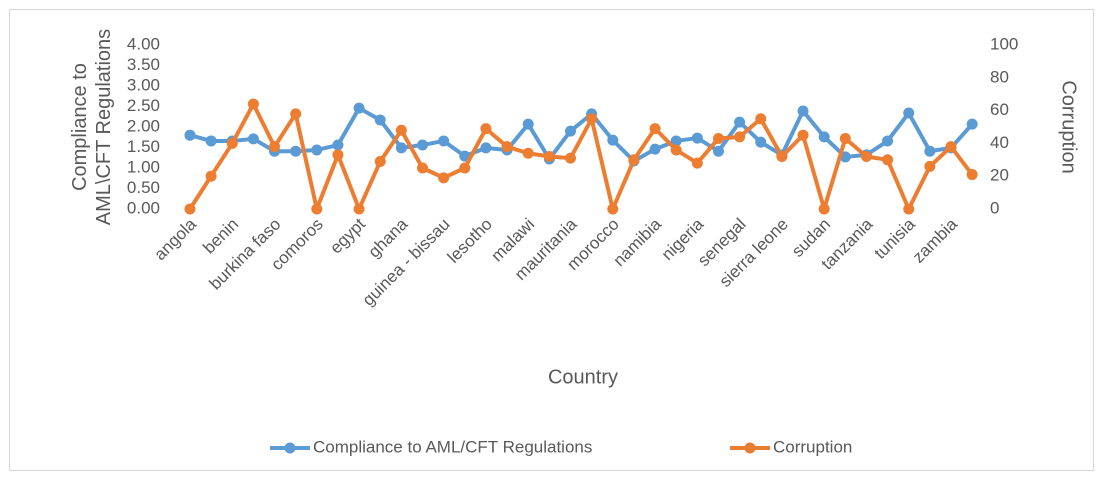  Describe the element at coordinates (1069, 126) in the screenshot. I see `y2-axis-title: Corruption` at that location.